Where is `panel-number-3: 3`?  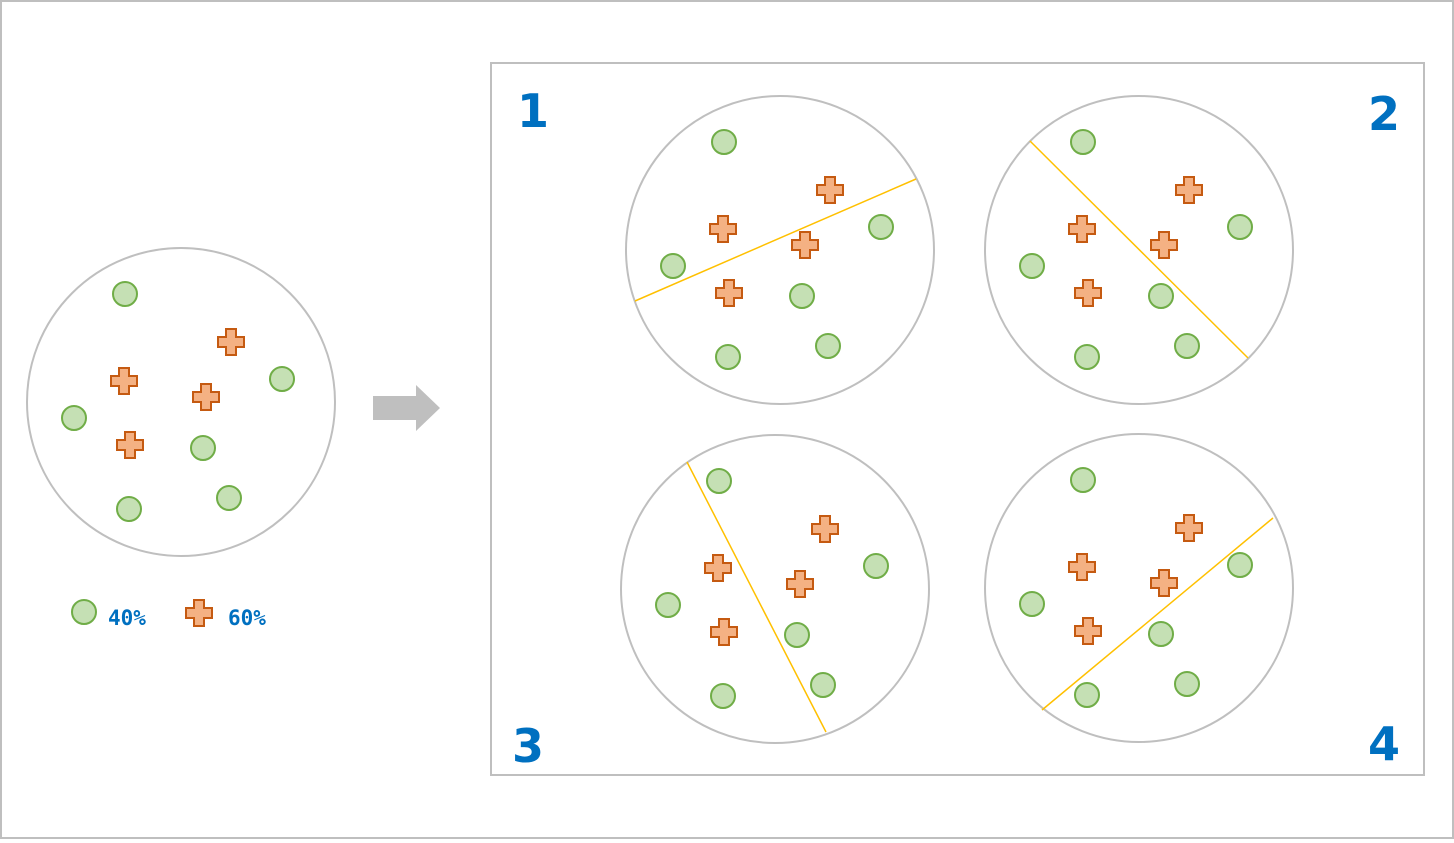 panel-number-3: 3 is located at coordinates (528, 746).